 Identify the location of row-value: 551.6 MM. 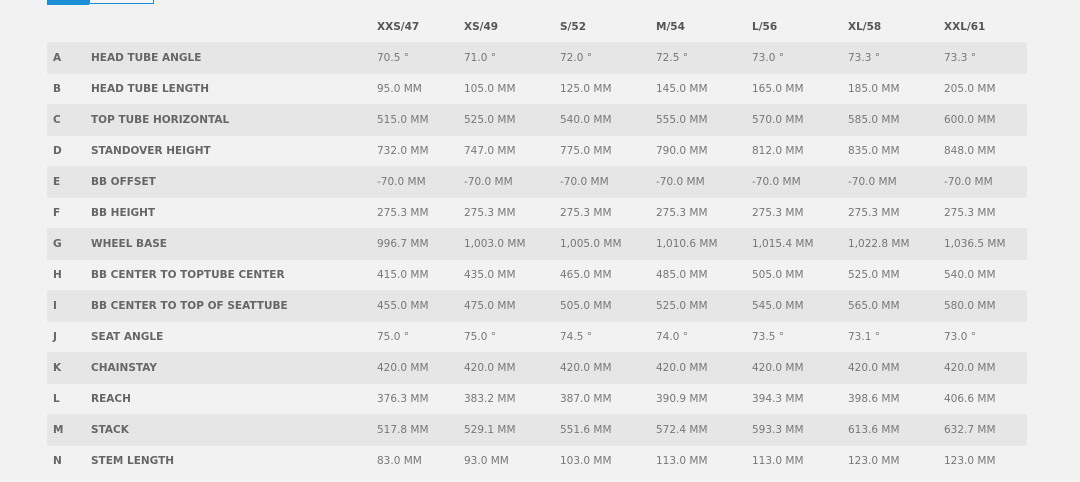
(608, 430).